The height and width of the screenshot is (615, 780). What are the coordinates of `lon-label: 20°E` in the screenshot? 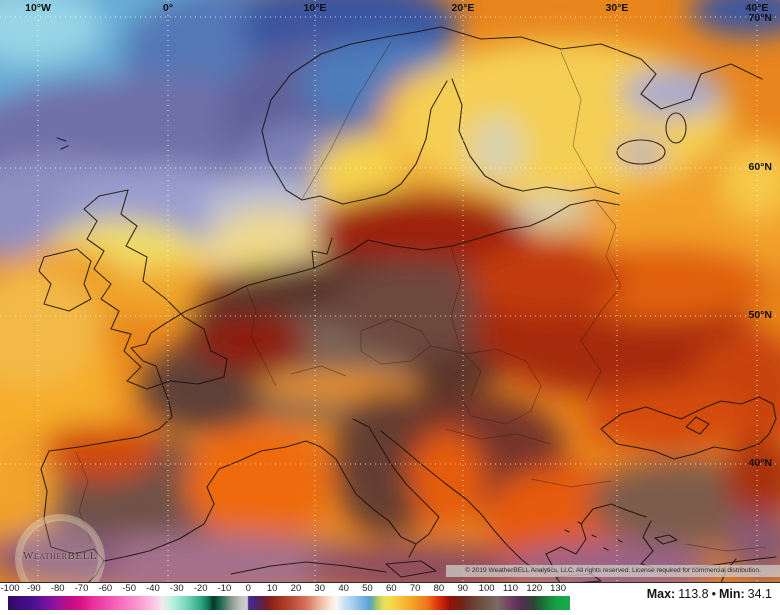 It's located at (463, 8).